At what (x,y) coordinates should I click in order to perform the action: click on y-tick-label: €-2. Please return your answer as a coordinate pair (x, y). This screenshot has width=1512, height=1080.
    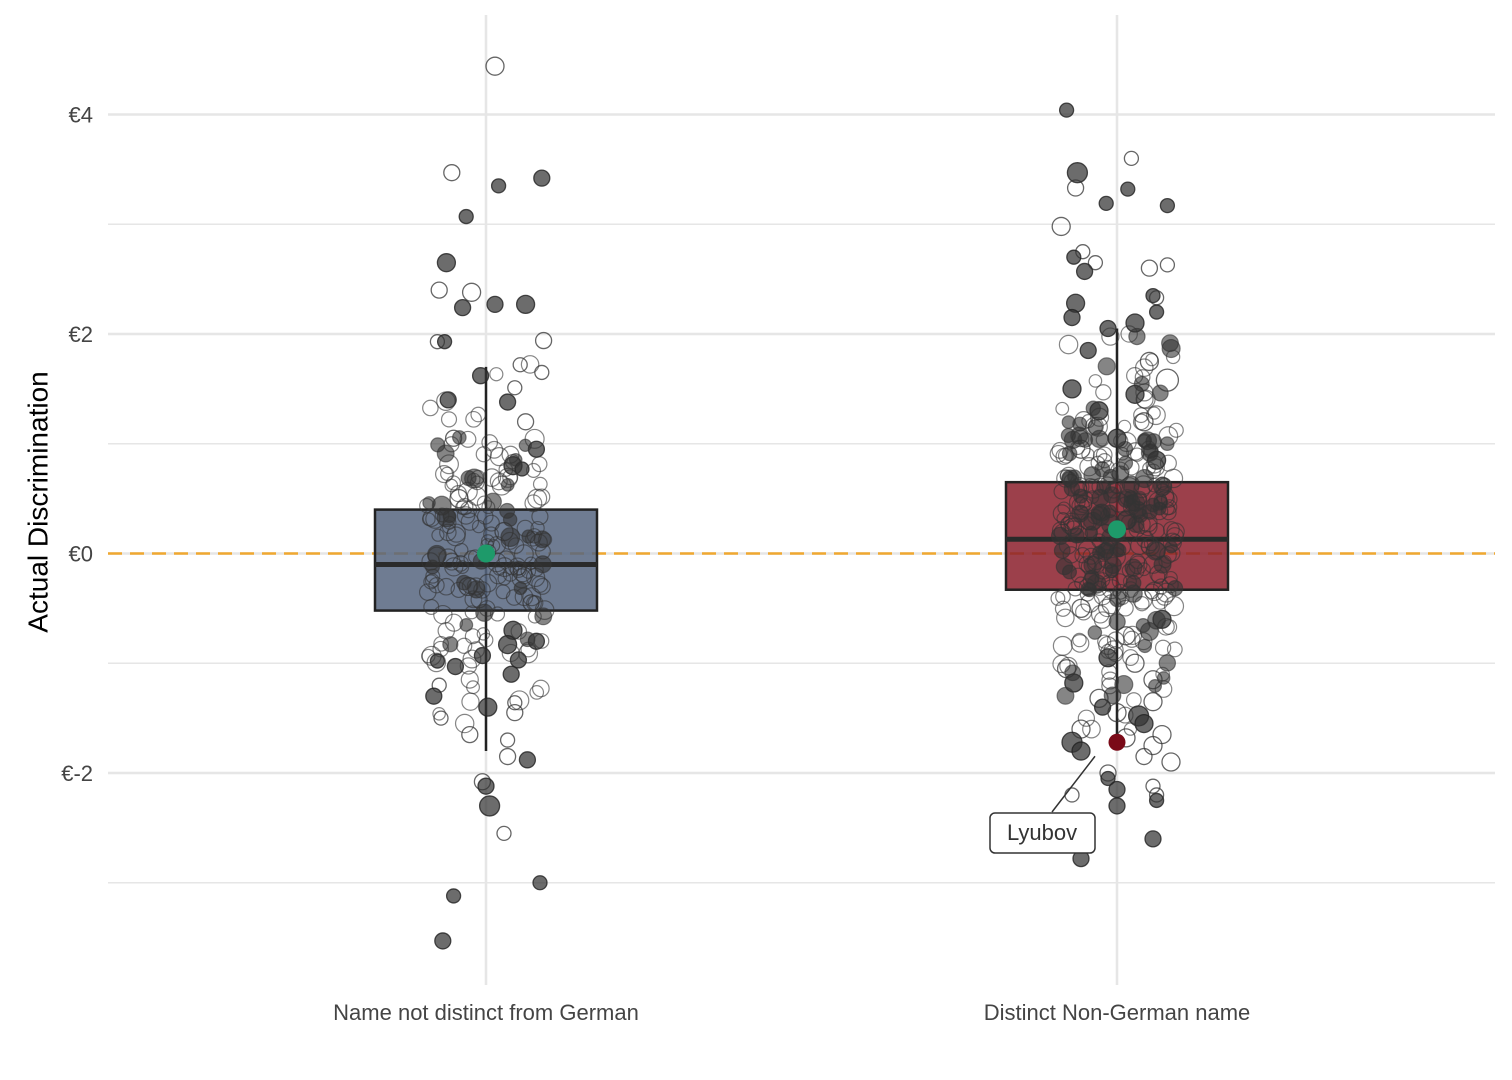
    Looking at the image, I should click on (77, 773).